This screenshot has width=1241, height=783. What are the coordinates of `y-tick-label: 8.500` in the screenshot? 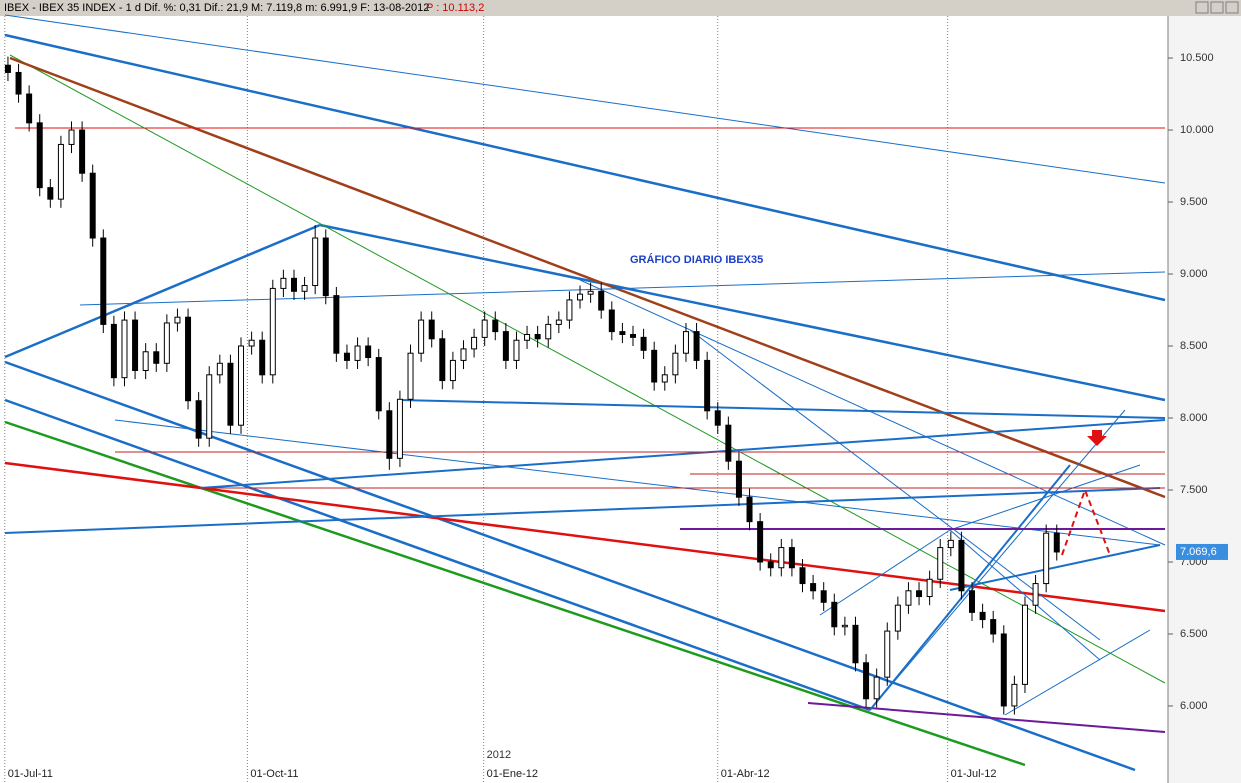 It's located at (1194, 346).